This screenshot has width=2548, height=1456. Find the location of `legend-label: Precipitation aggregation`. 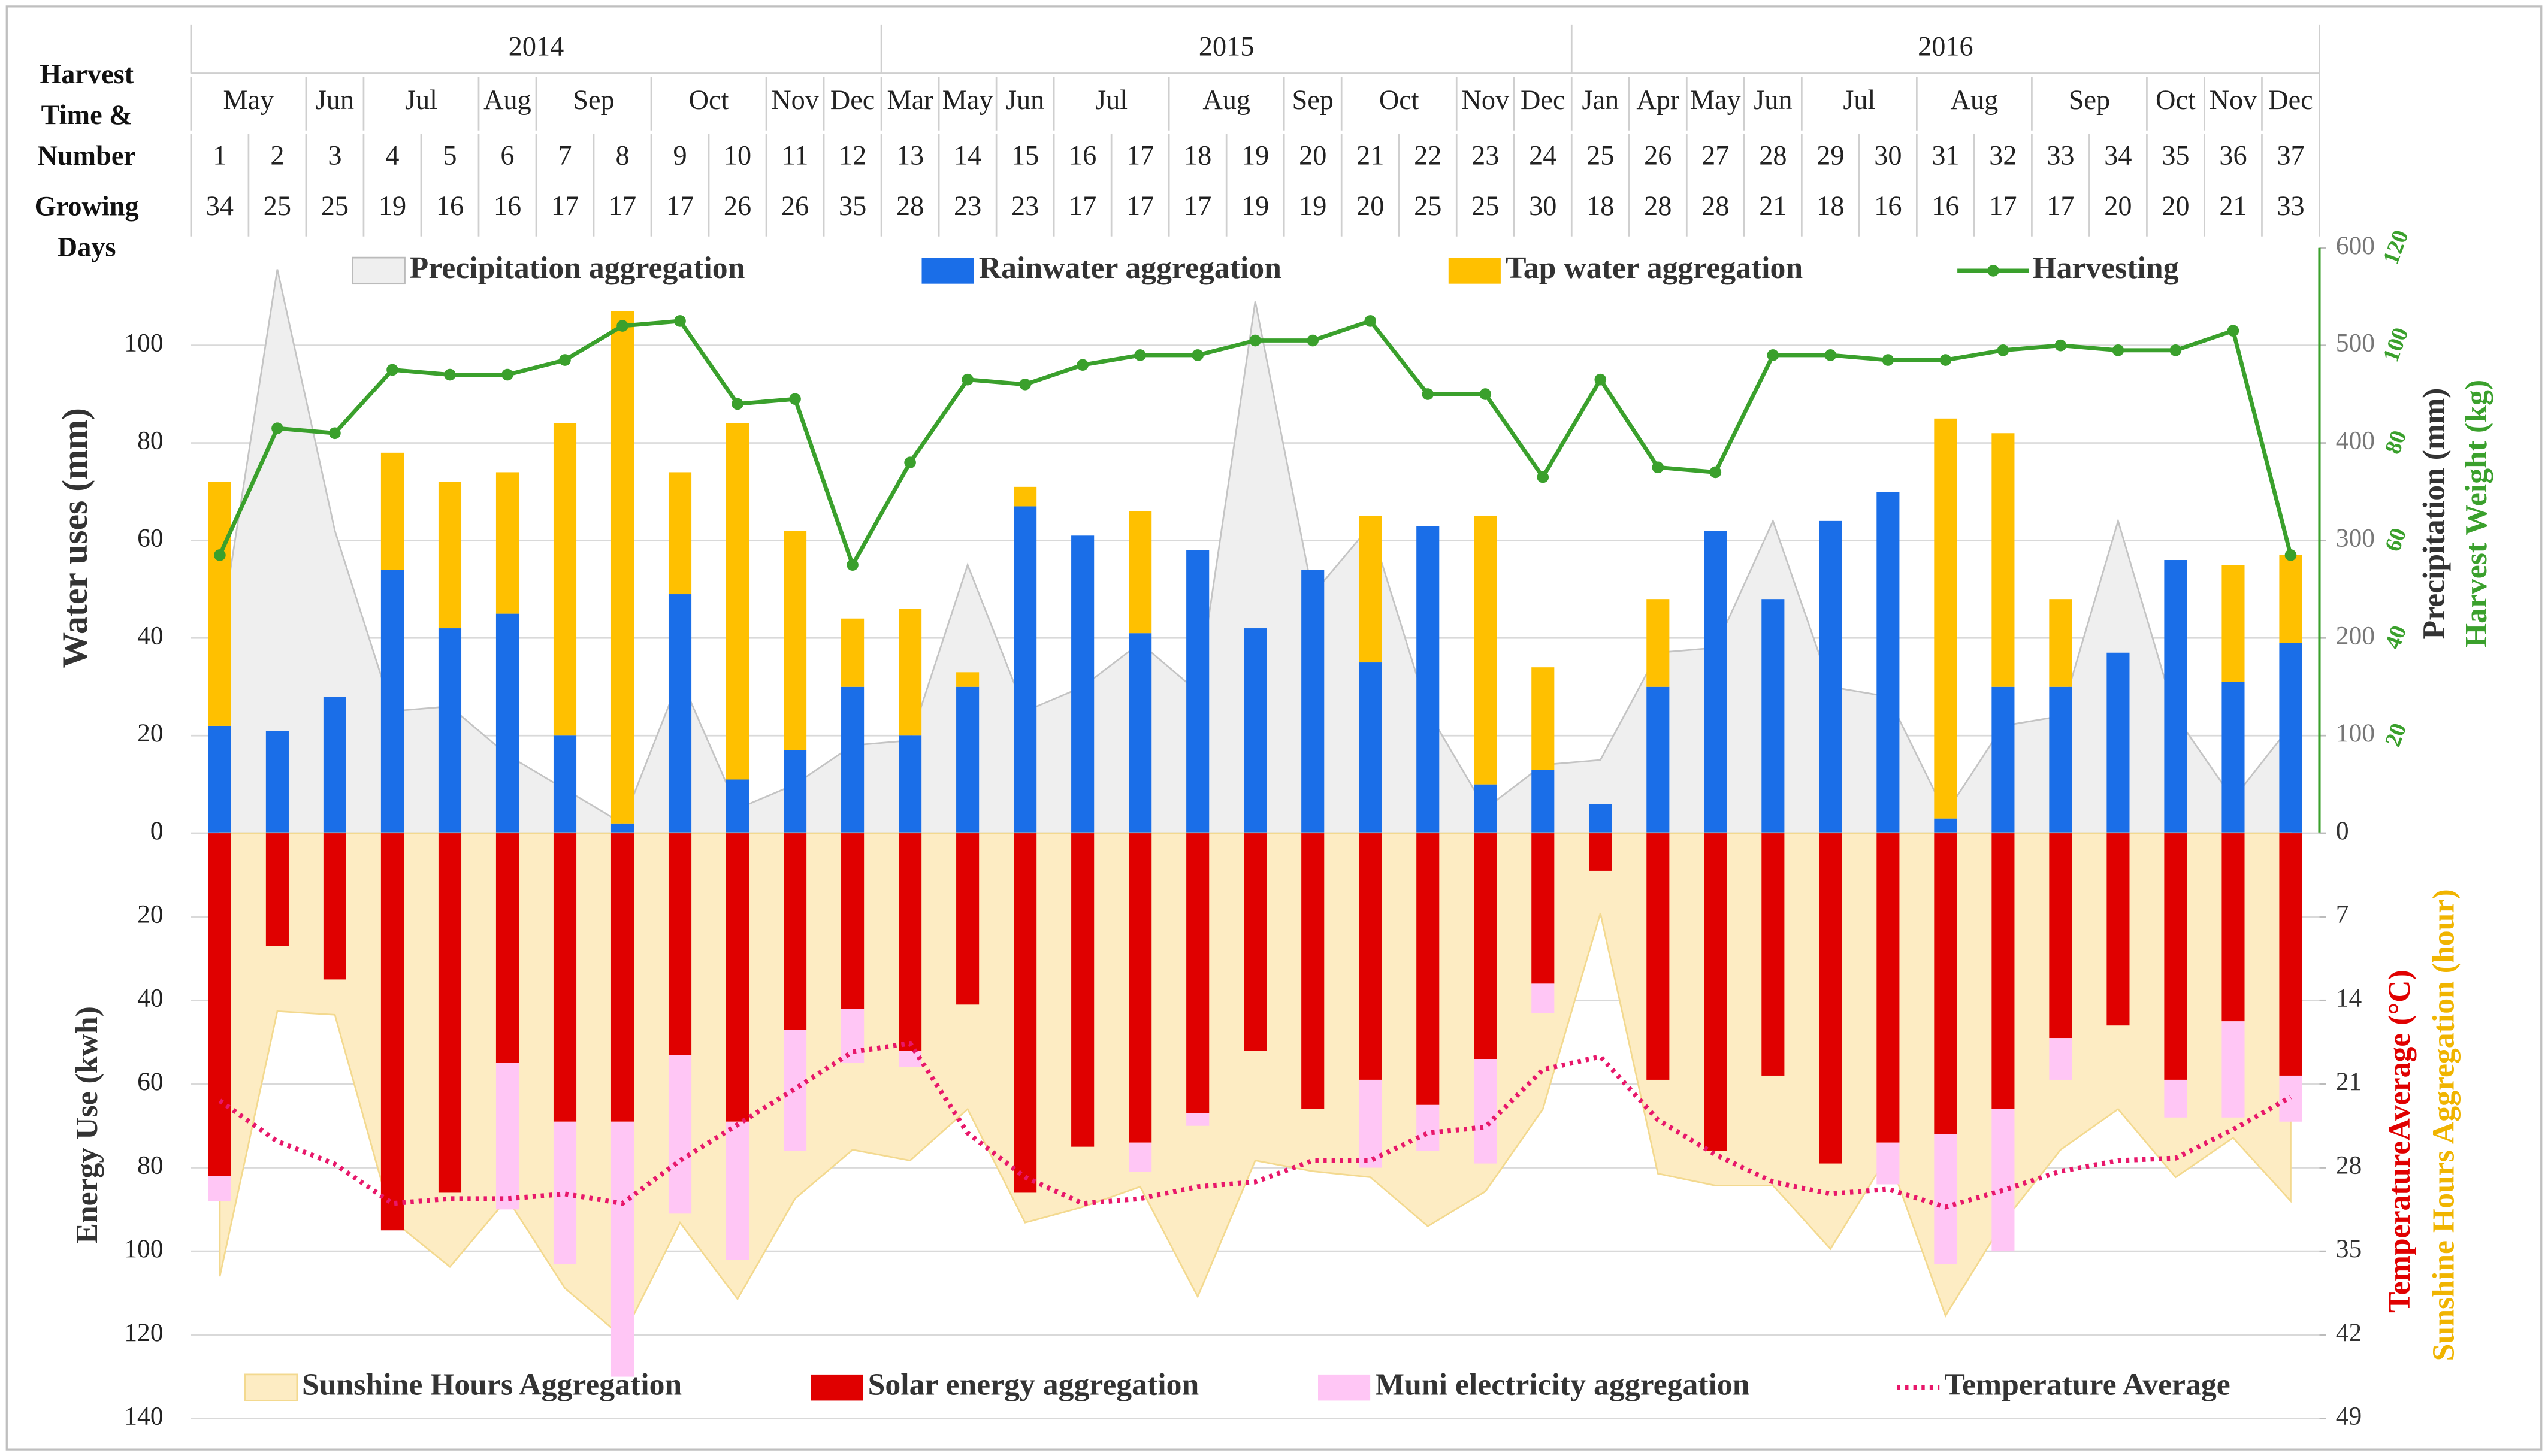

legend-label: Precipitation aggregation is located at coordinates (577, 268).